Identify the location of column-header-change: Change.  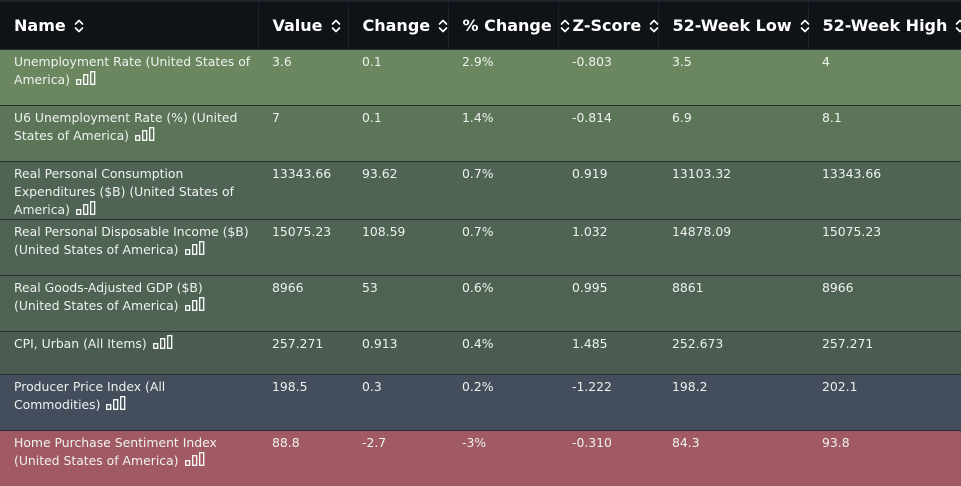
(398, 24).